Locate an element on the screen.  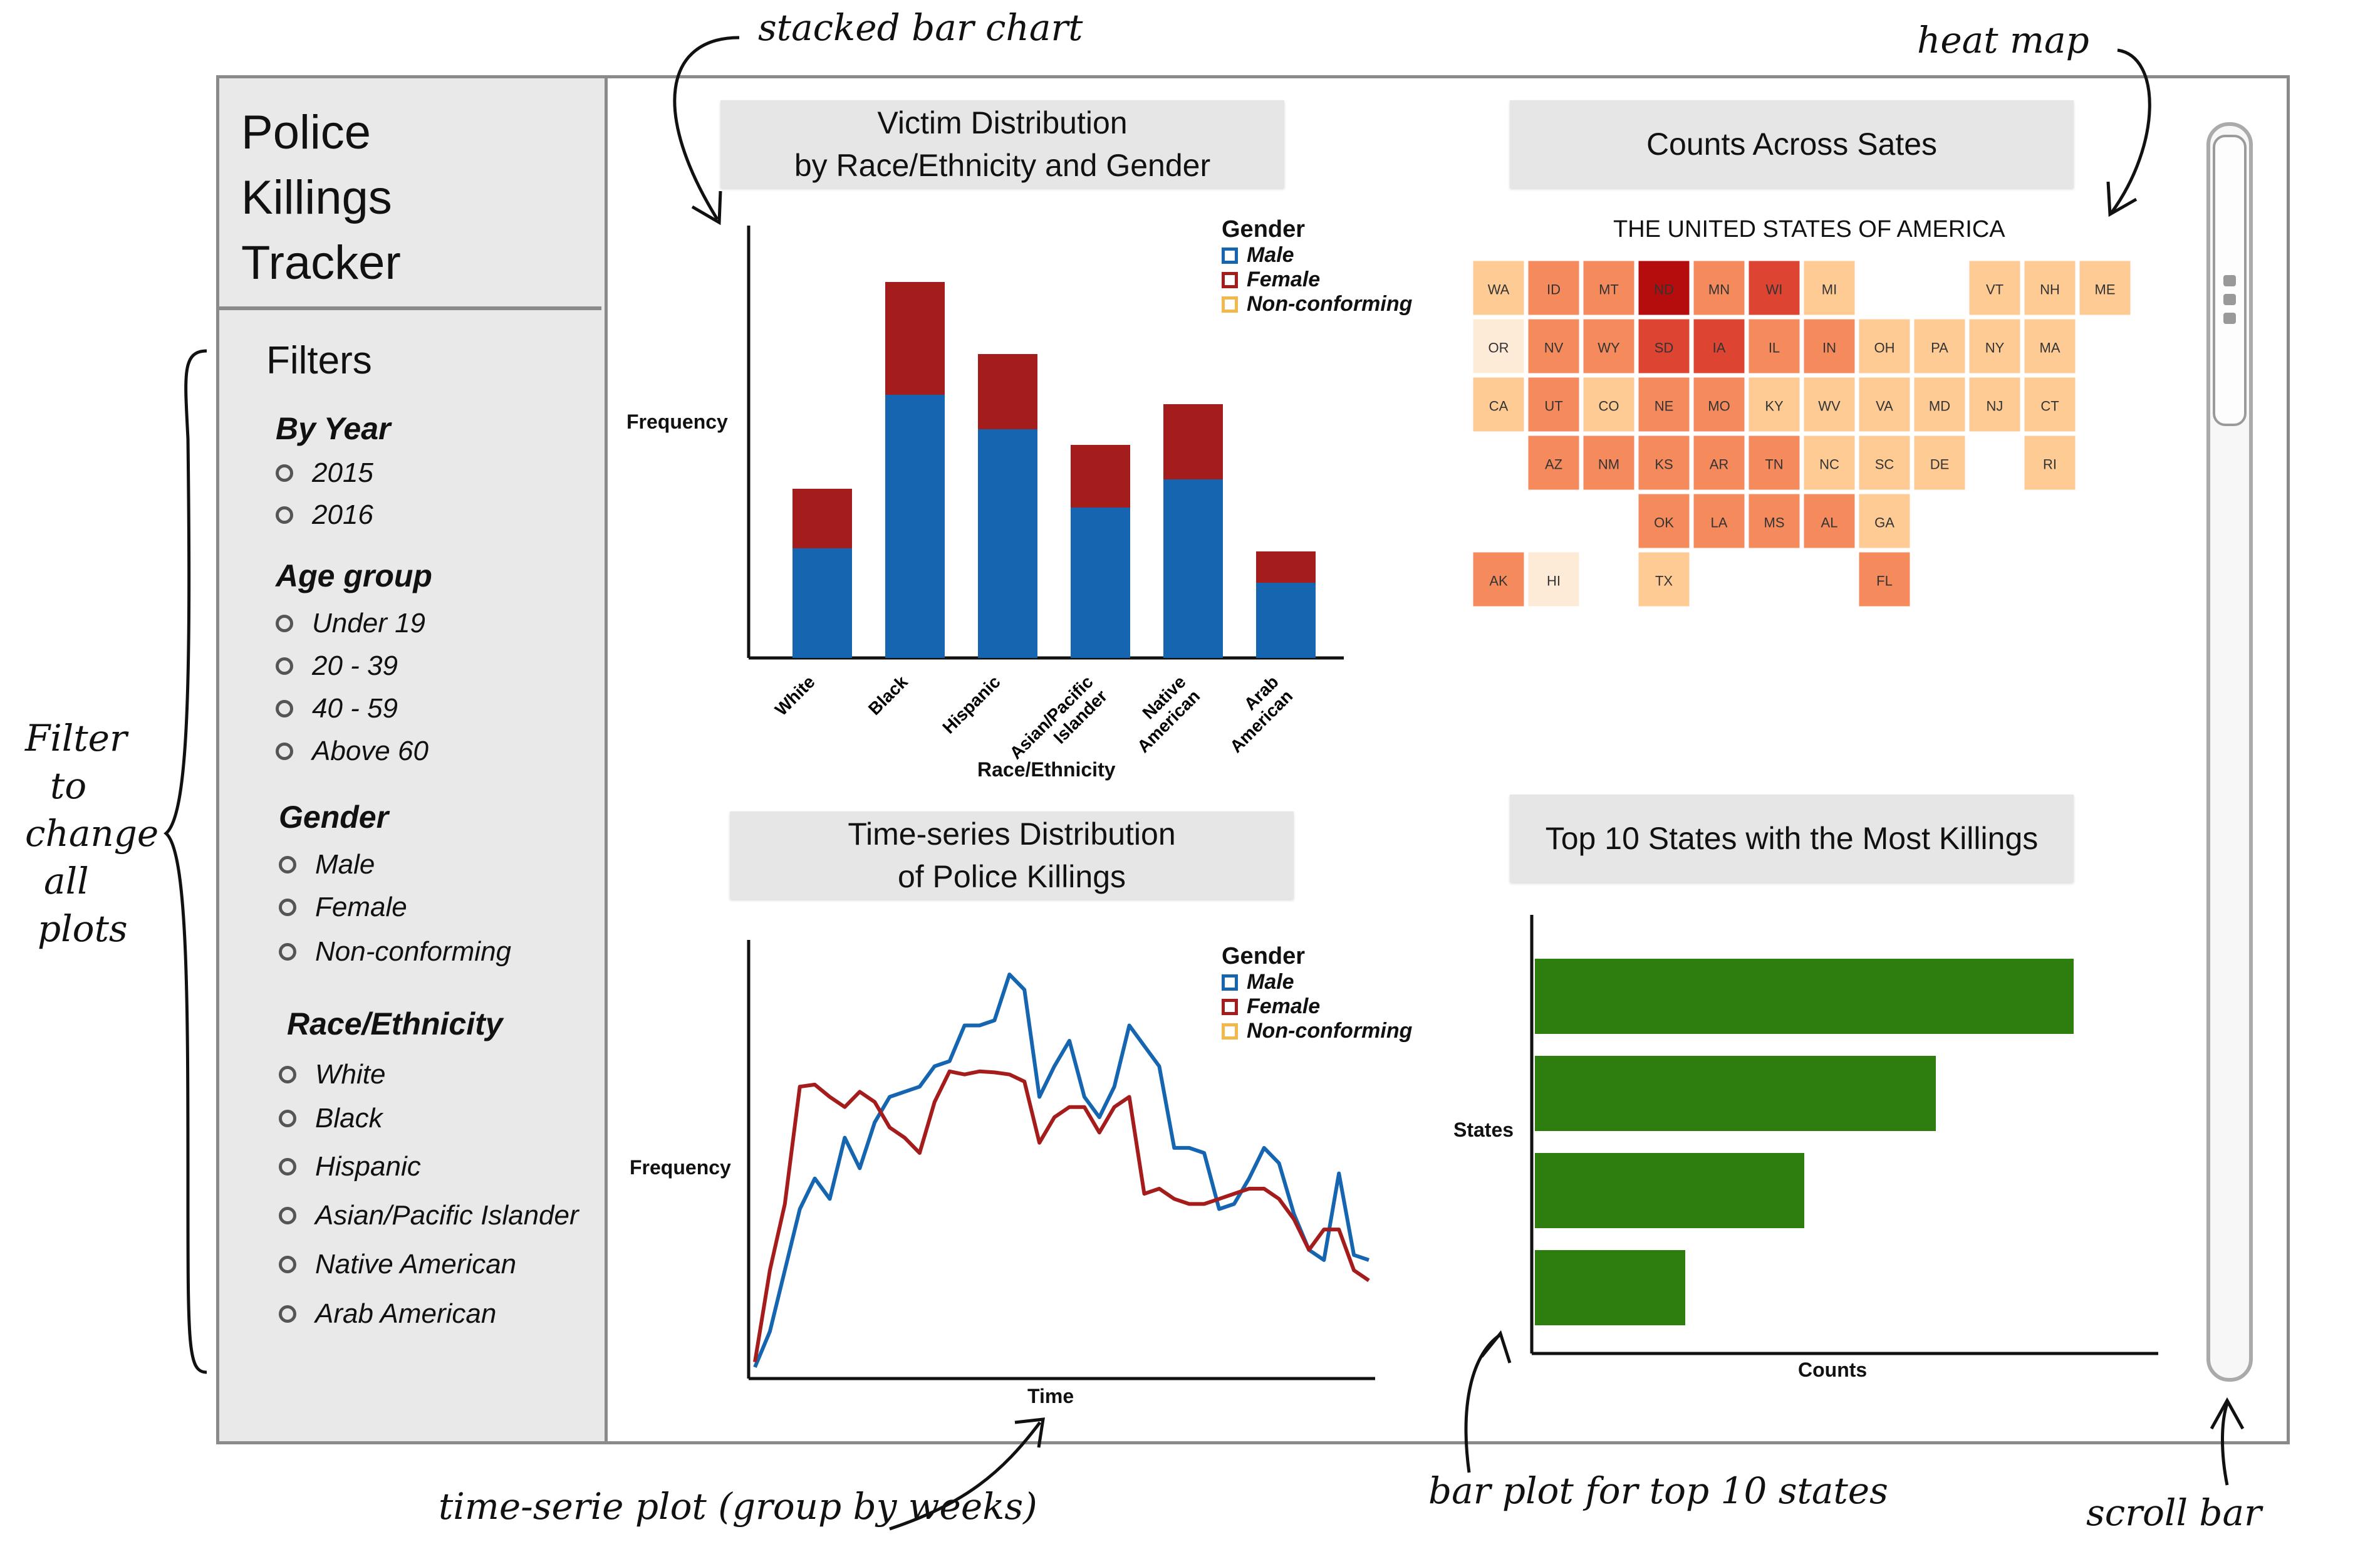
filter-option-40-59: 40 - 59 is located at coordinates (337, 708).